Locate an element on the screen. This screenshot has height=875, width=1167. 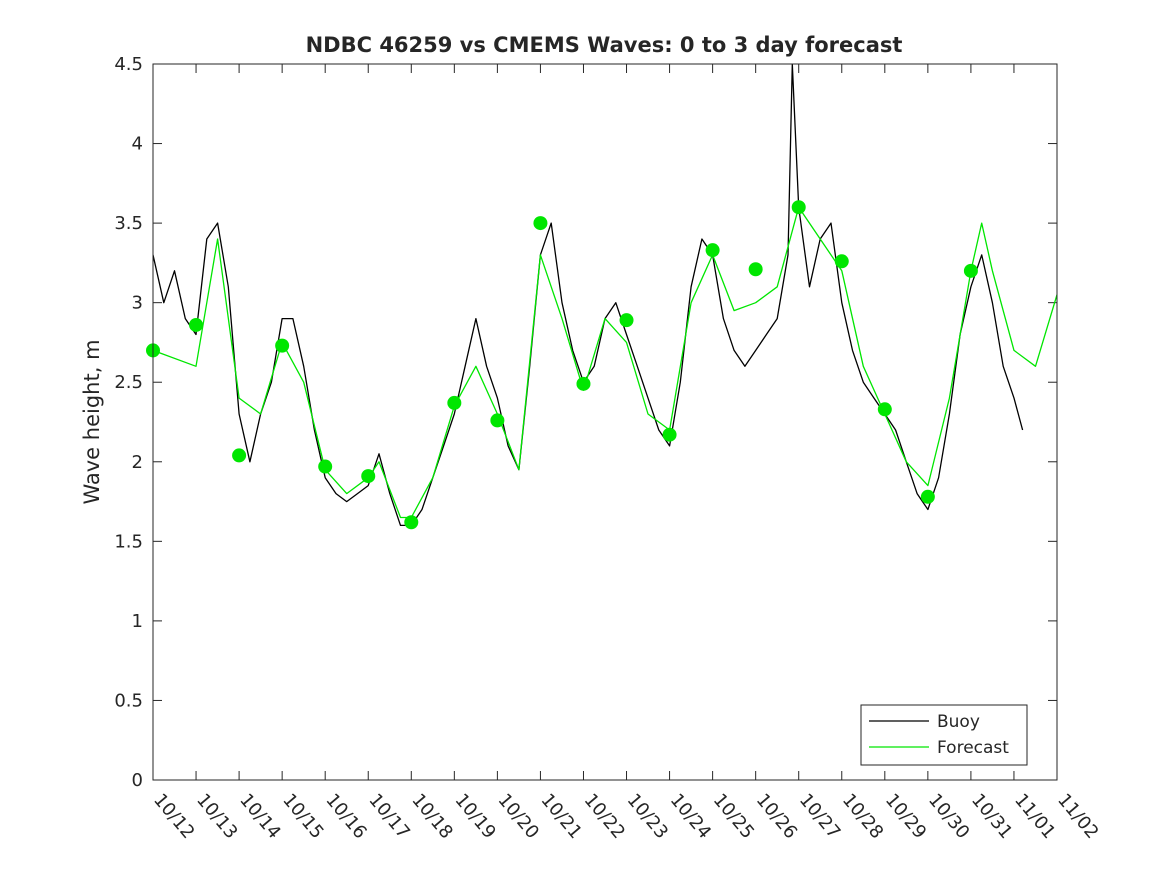
legend: Buoy Forecast is located at coordinates (944, 735).